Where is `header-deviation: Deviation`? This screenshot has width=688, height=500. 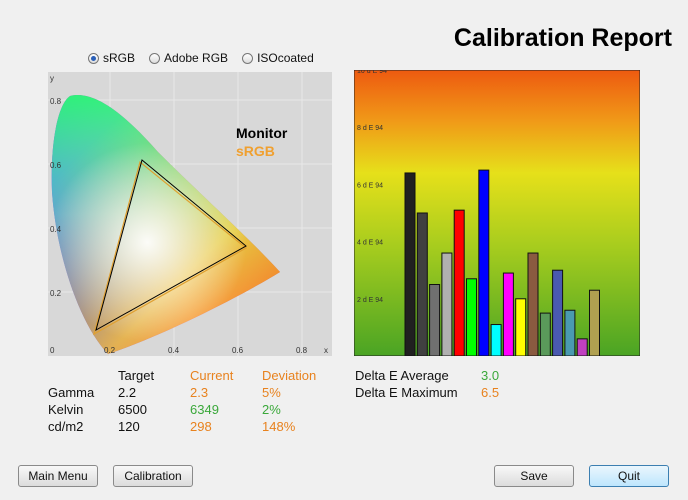
header-deviation: Deviation is located at coordinates (289, 375).